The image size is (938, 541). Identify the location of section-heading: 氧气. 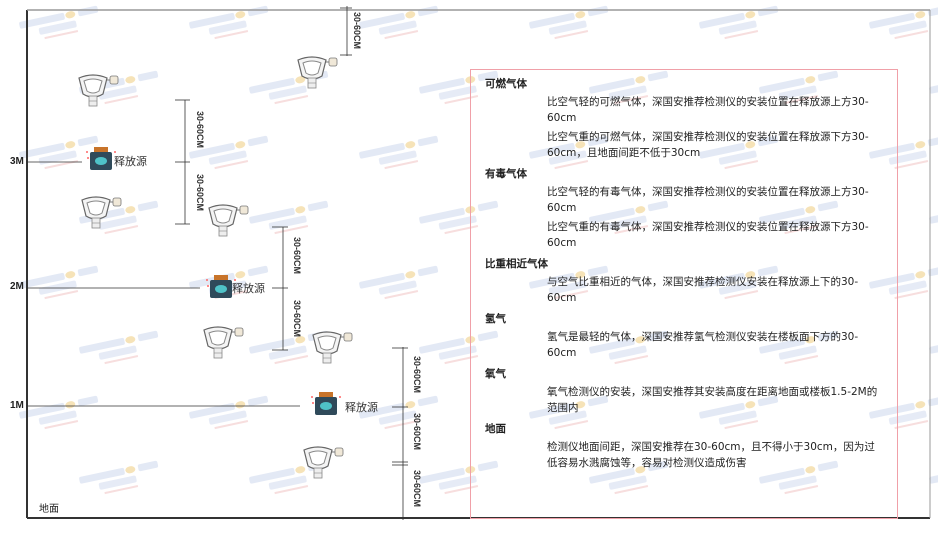
(495, 374).